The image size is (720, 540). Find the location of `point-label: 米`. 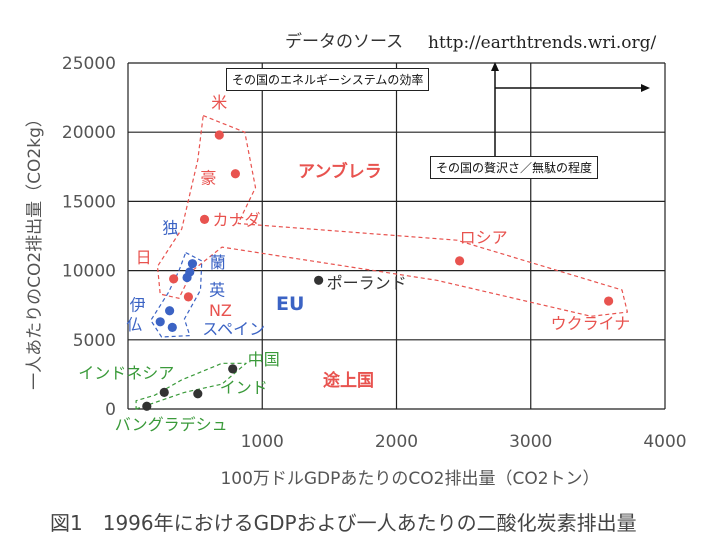

point-label: 米 is located at coordinates (219, 102).